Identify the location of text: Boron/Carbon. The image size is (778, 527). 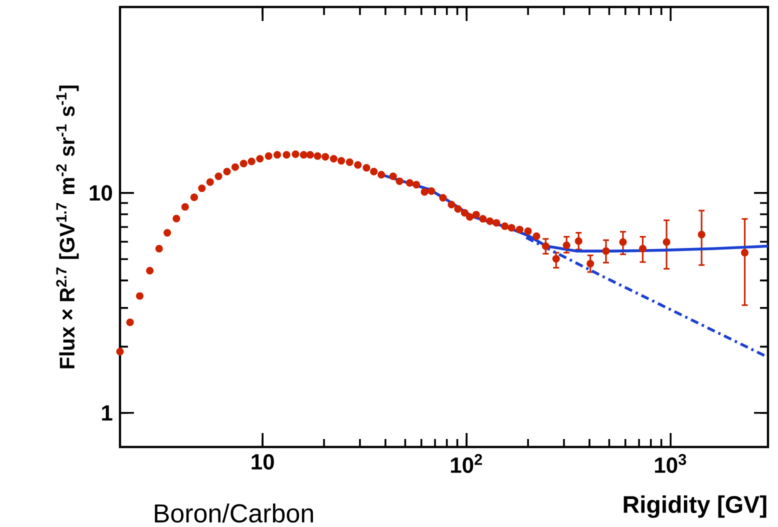
(233, 513).